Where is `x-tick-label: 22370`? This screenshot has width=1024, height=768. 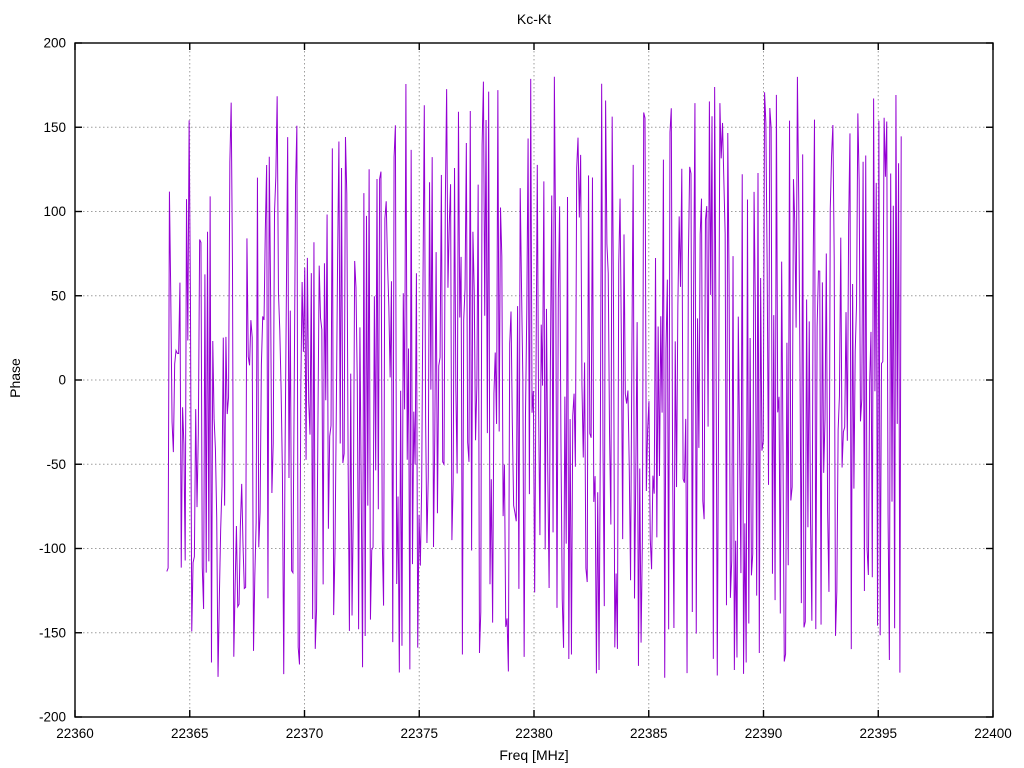 x-tick-label: 22370 is located at coordinates (305, 733).